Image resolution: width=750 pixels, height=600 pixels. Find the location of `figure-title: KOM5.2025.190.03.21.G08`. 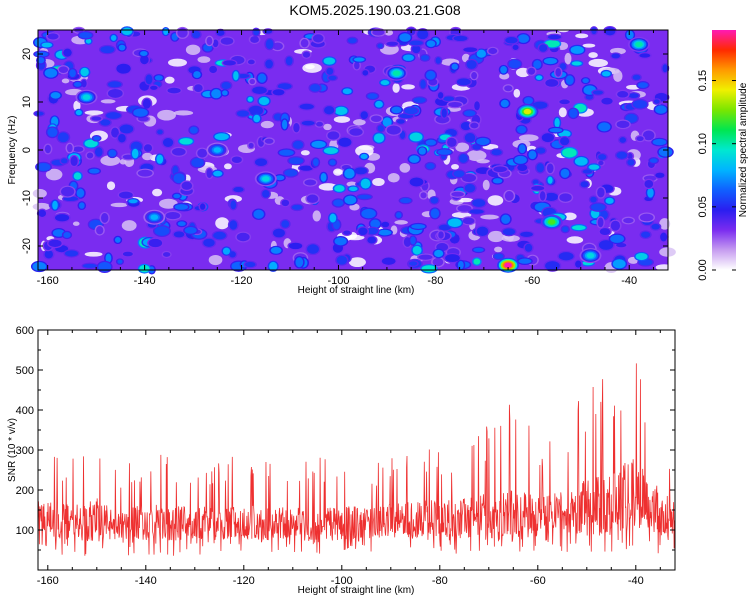

figure-title: KOM5.2025.190.03.21.G08 is located at coordinates (375, 10).